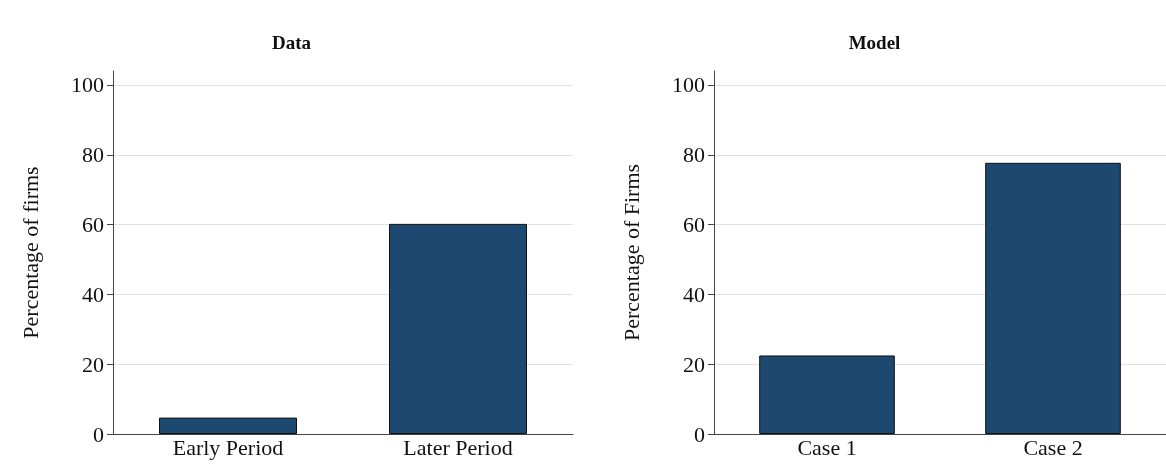 This screenshot has width=1166, height=467. I want to click on x-tick-label: Case 1, so click(827, 447).